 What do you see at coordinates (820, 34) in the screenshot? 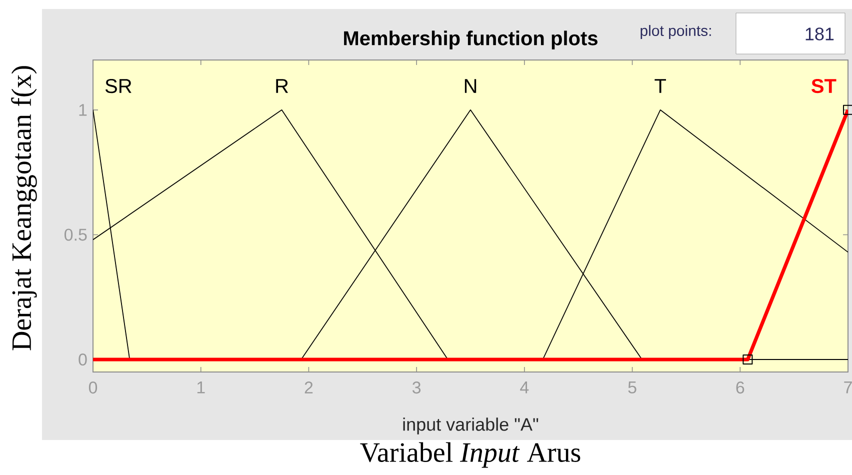
I see `text: 181` at bounding box center [820, 34].